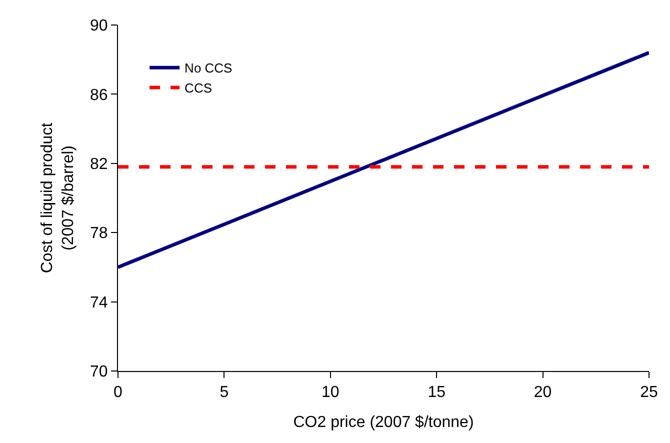 This screenshot has height=443, width=670. Describe the element at coordinates (649, 393) in the screenshot. I see `x-tick-label: 25` at that location.